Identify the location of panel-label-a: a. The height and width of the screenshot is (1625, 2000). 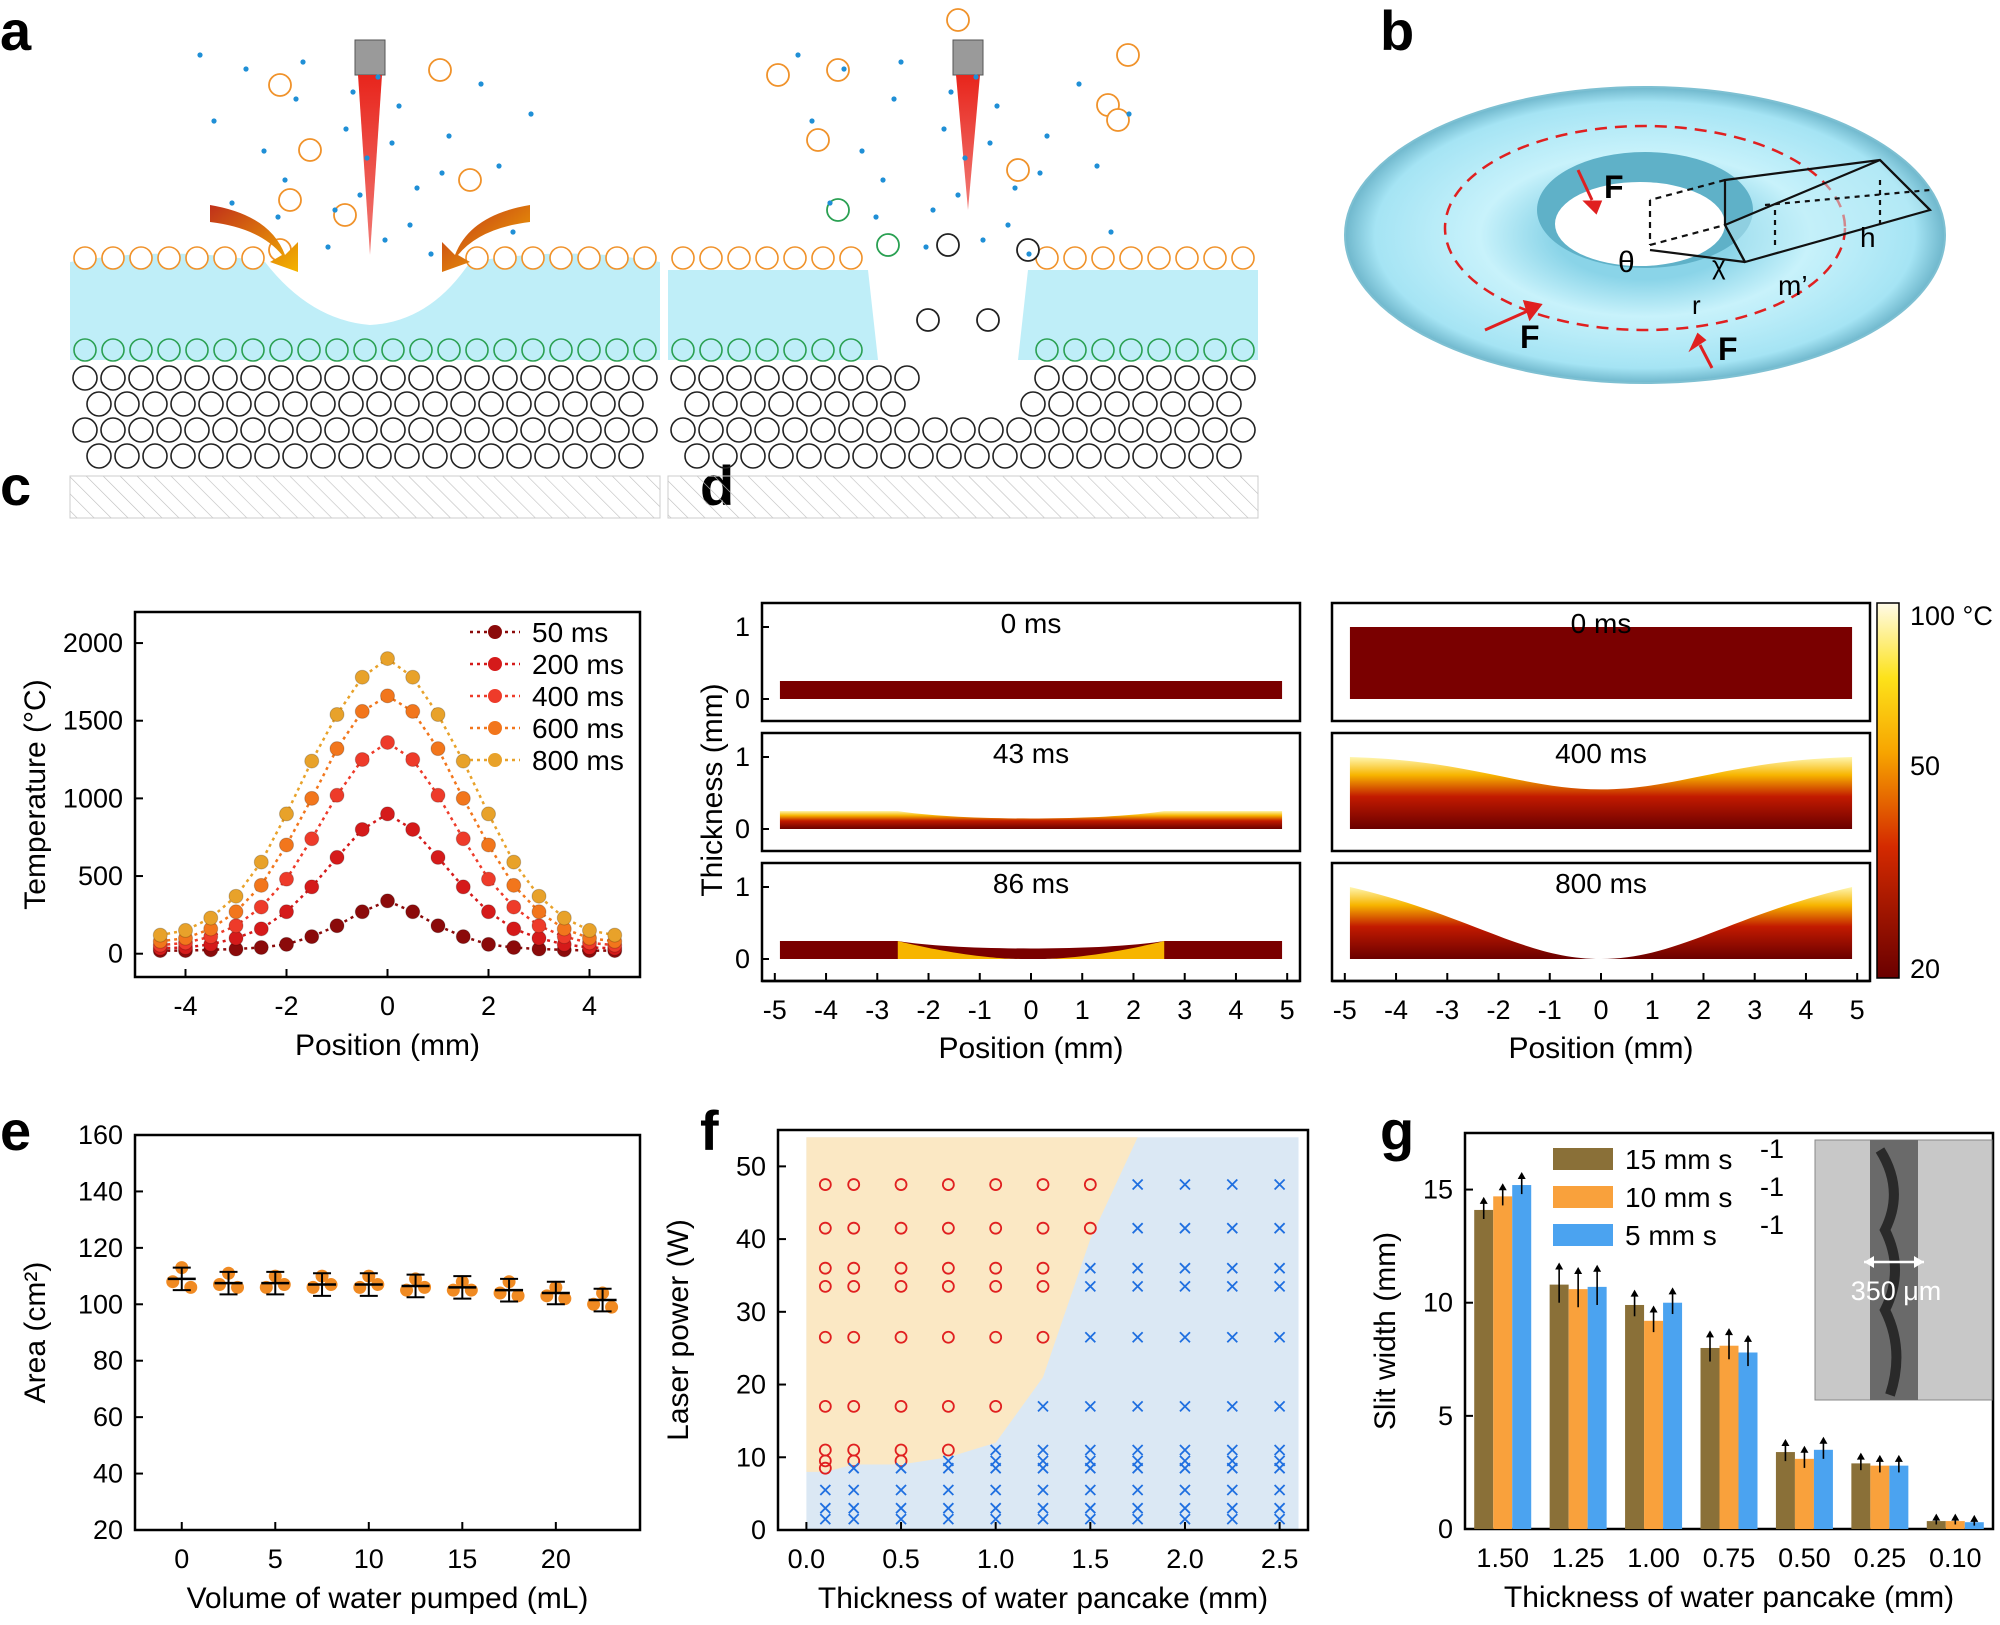
(16, 31).